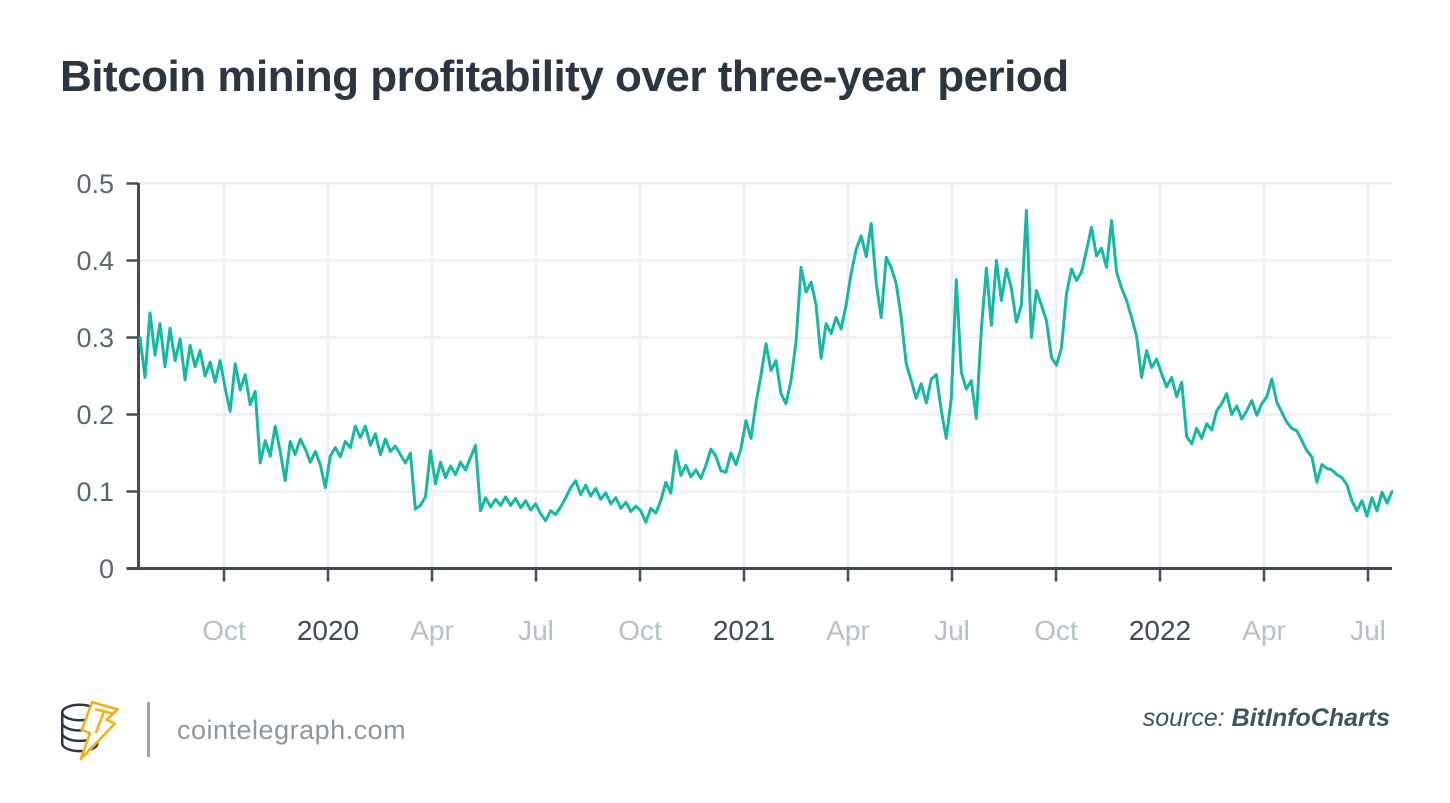 The height and width of the screenshot is (803, 1450). What do you see at coordinates (744, 630) in the screenshot?
I see `x-tick-label: 2021` at bounding box center [744, 630].